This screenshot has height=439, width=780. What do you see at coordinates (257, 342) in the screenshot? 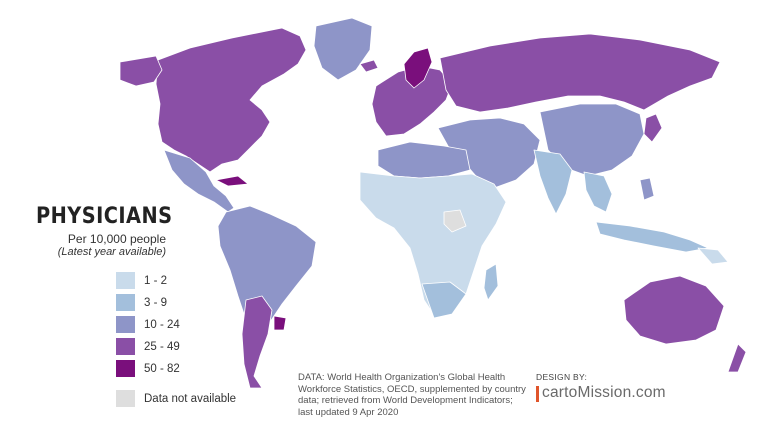
I see `region-argentina-chile` at bounding box center [257, 342].